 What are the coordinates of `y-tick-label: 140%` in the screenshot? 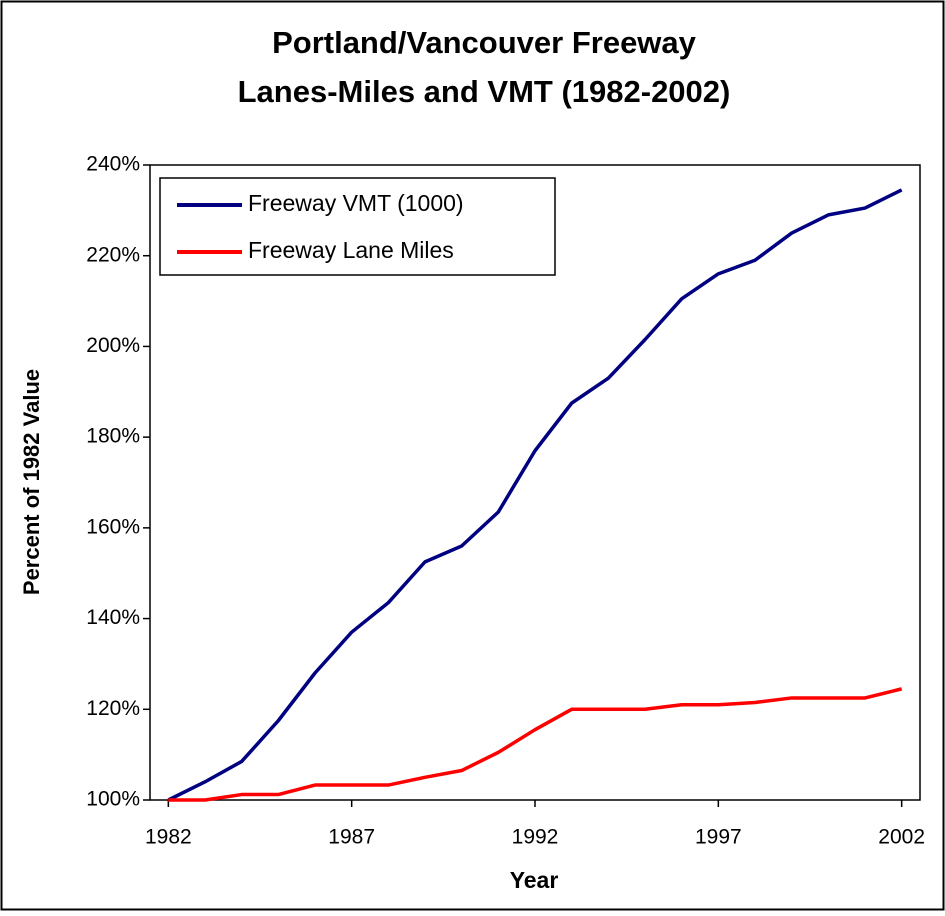 It's located at (113, 617).